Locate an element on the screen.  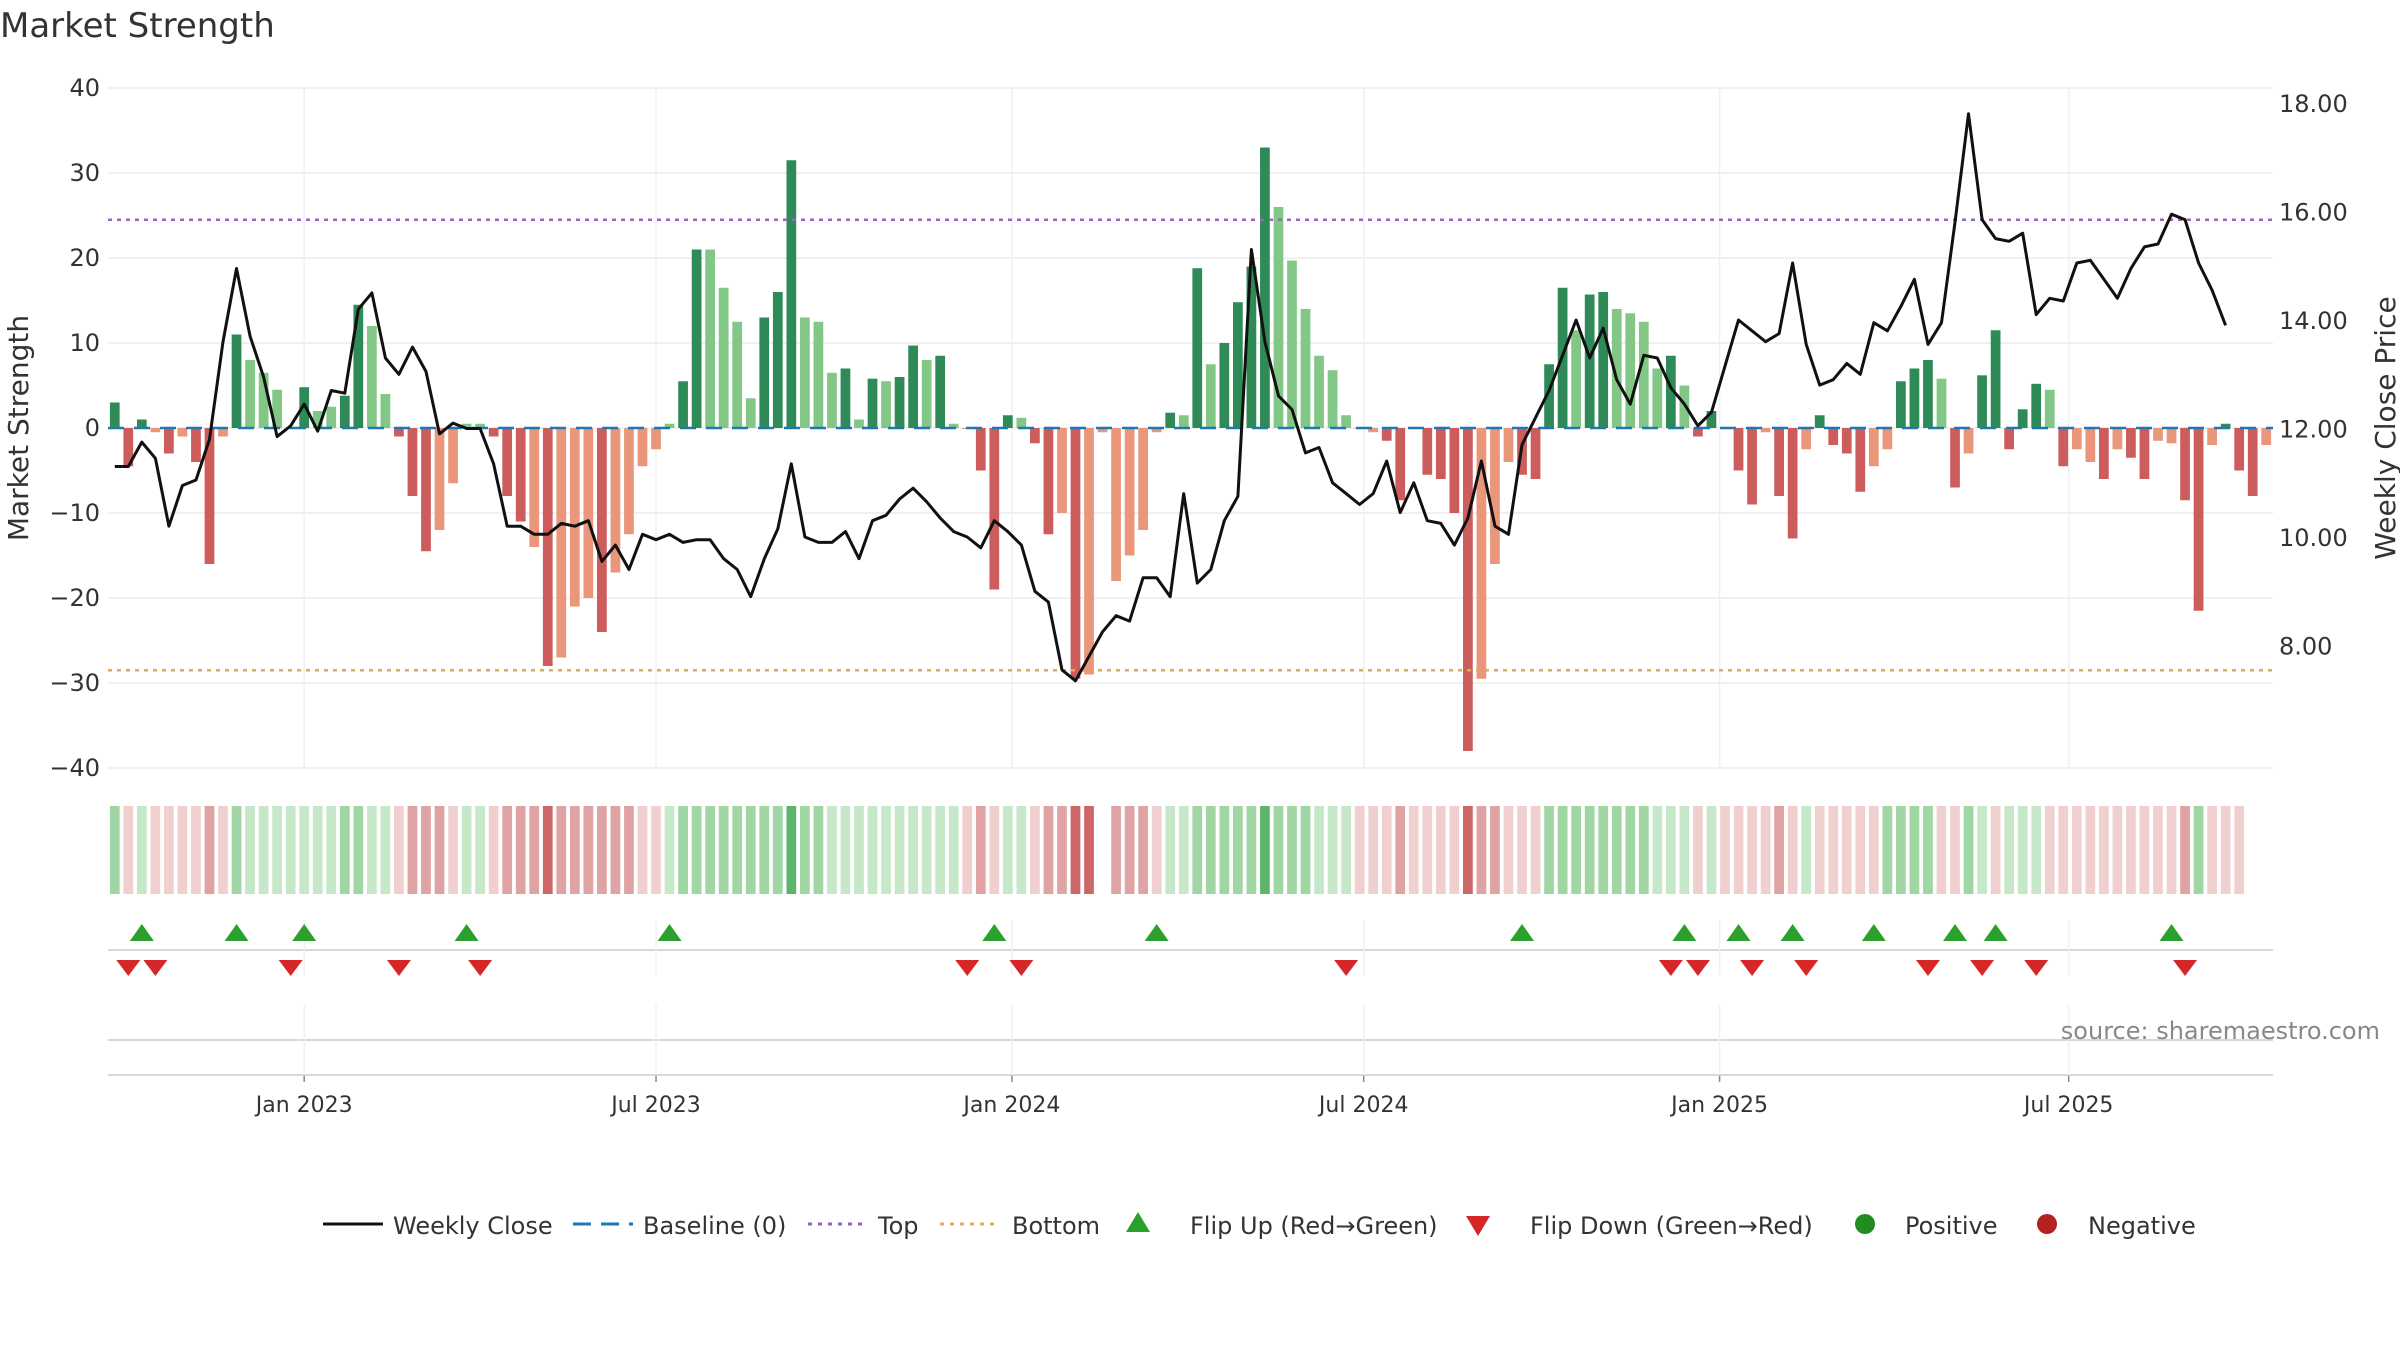
y-tick-label: 40 is located at coordinates (84, 88).